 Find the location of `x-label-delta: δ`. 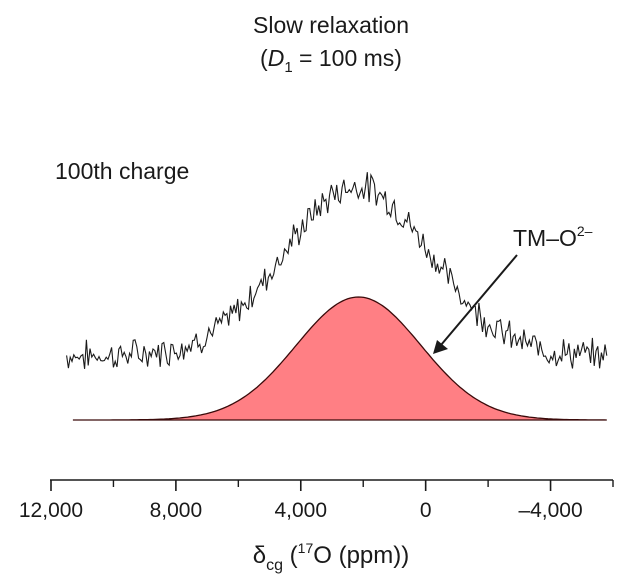

x-label-delta: δ is located at coordinates (259, 555).